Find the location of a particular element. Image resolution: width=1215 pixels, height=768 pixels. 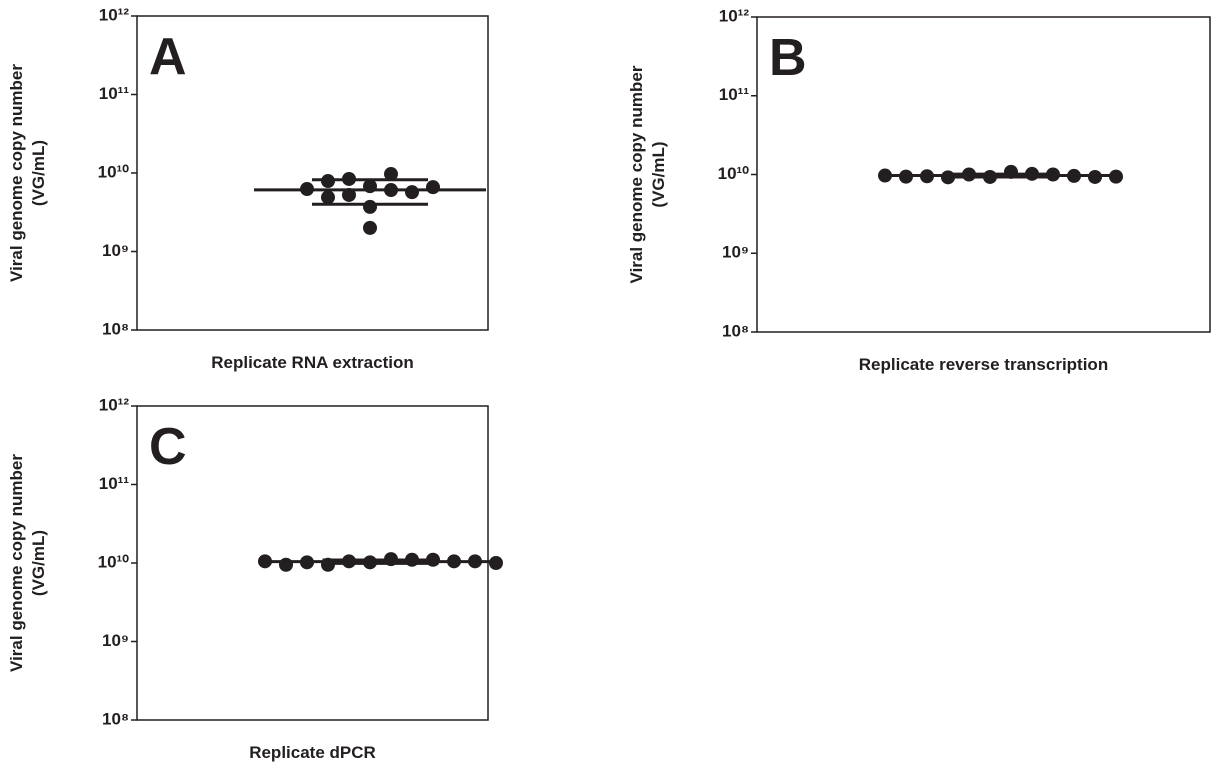

plot-frame is located at coordinates (312, 173).